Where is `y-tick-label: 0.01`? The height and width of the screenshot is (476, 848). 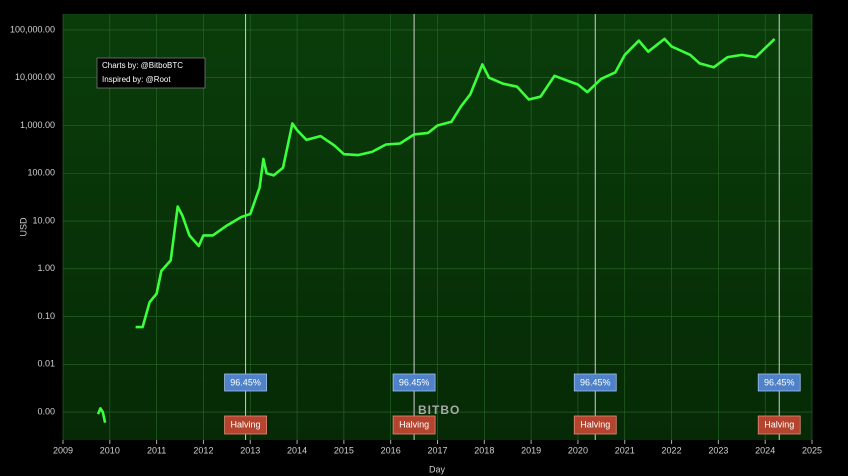
y-tick-label: 0.01 is located at coordinates (46, 364).